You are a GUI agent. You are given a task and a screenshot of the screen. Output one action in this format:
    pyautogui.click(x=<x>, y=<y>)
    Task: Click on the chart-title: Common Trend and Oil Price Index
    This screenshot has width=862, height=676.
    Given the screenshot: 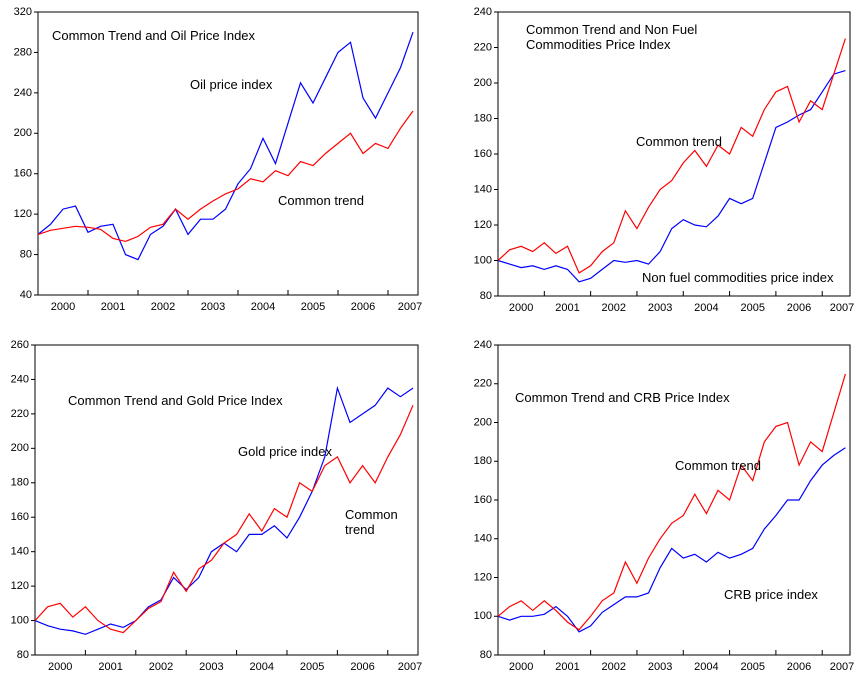 What is the action you would take?
    pyautogui.click(x=154, y=35)
    